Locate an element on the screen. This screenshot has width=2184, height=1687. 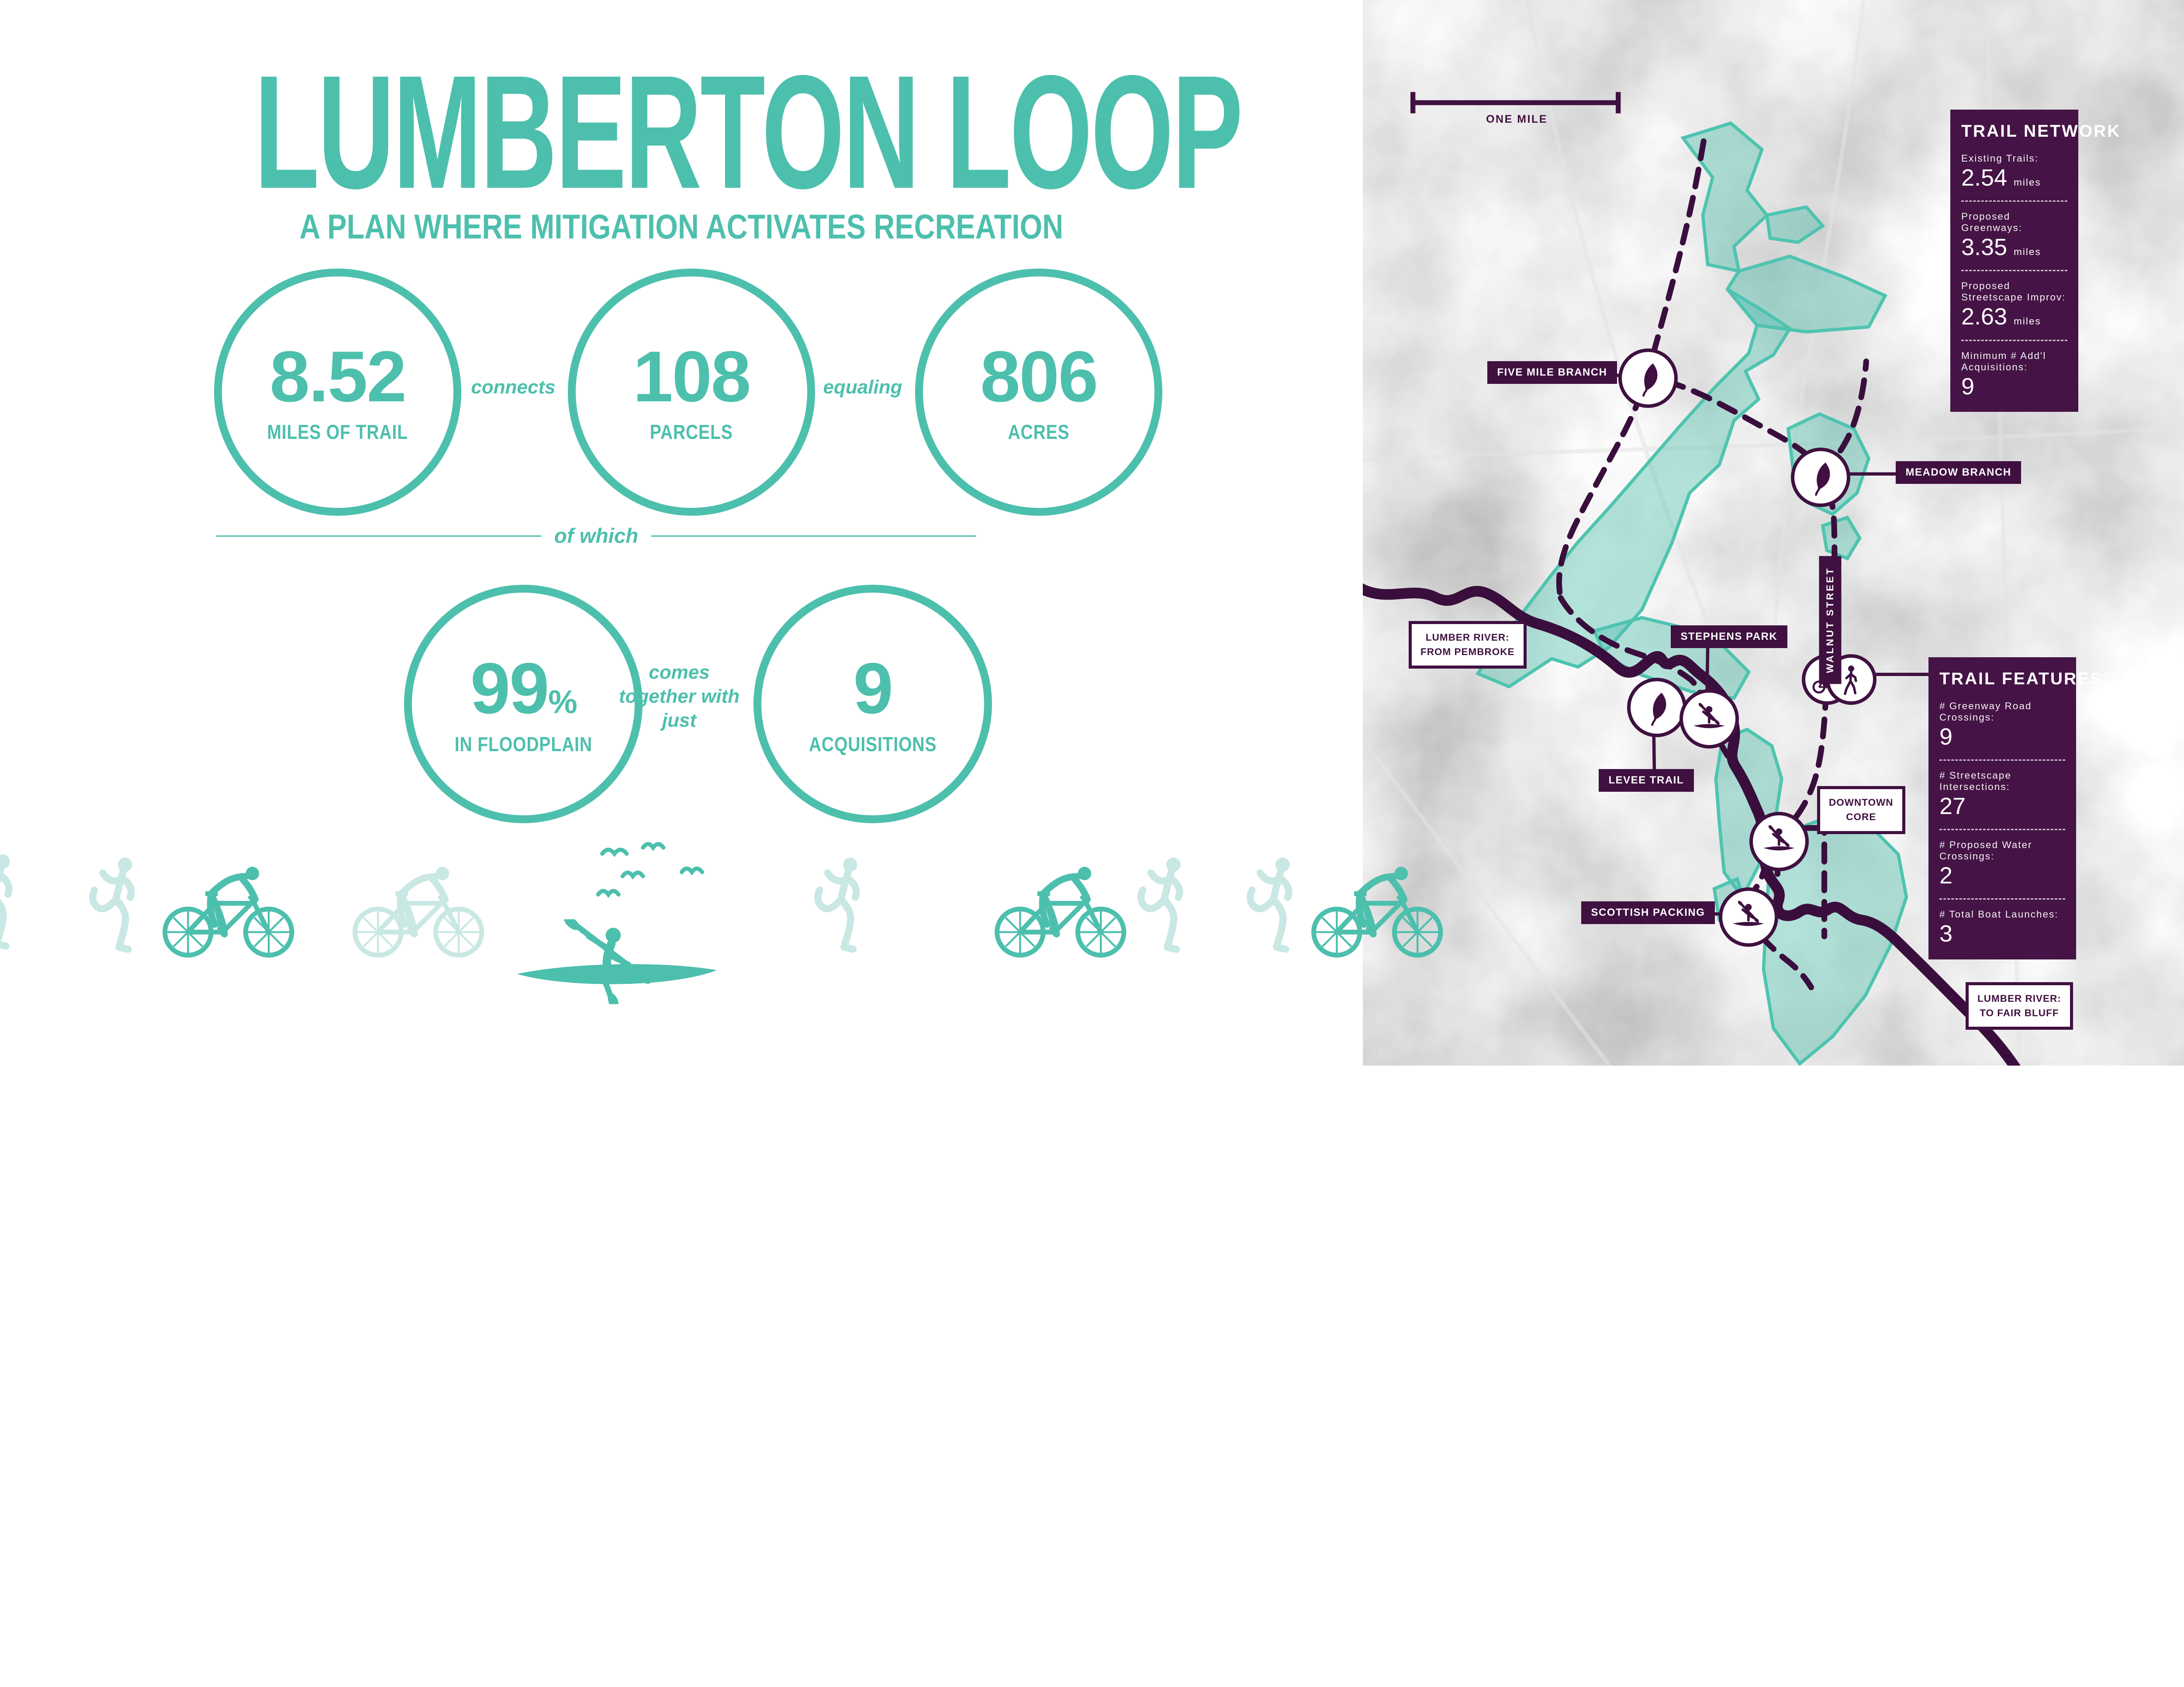
panel-row-label: # Greenway Road Crossings: is located at coordinates (1986, 711).